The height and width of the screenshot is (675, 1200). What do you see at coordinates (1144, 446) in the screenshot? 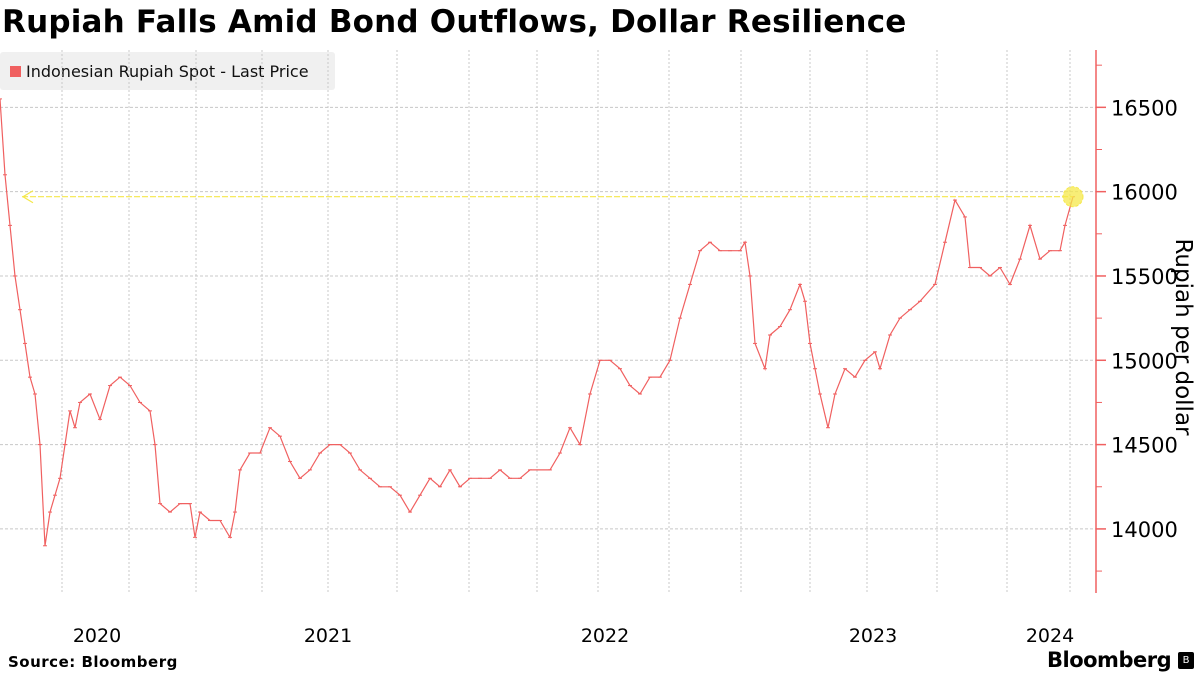
I see `y-tick-label: 14500` at bounding box center [1144, 446].